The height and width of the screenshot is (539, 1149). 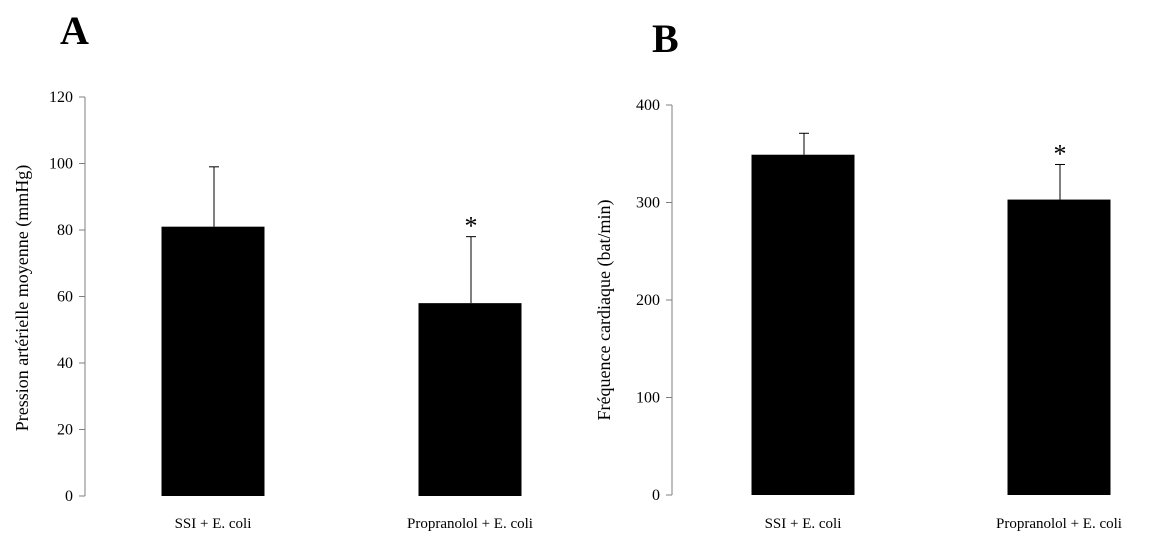 I want to click on panel-b-significance-mark: *, so click(x=1060, y=153).